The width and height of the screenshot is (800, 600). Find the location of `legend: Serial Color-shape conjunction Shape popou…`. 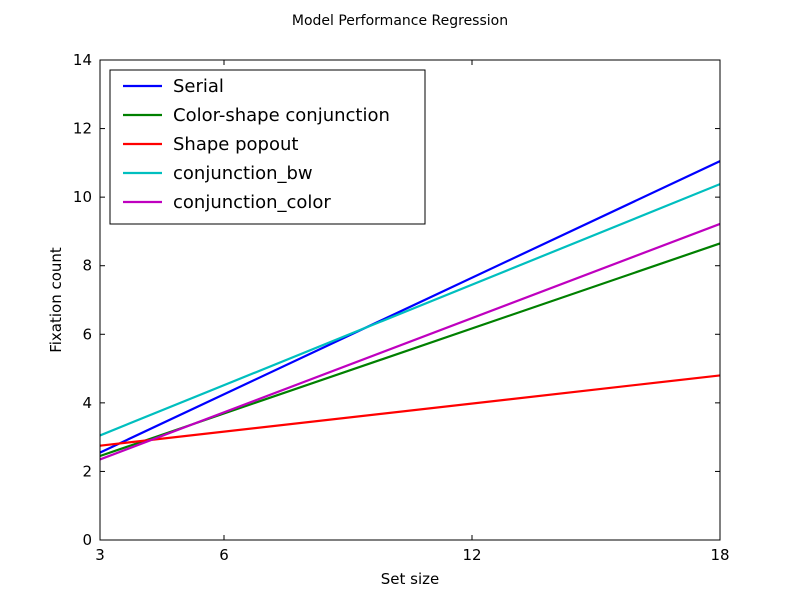

legend: Serial Color-shape conjunction Shape popou… is located at coordinates (267, 147).